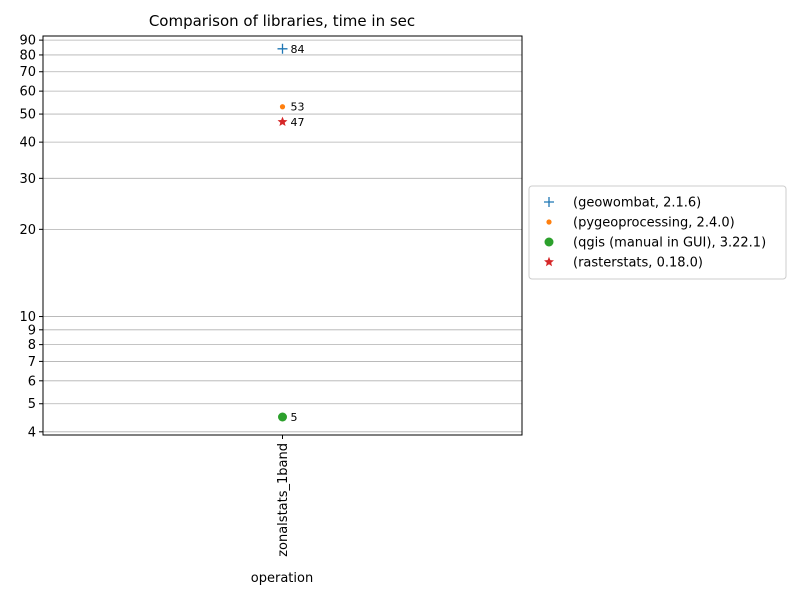 This screenshot has height=600, width=800. Describe the element at coordinates (669, 243) in the screenshot. I see `legend-label: (qgis (manual in GUI), 3.22.1)` at that location.